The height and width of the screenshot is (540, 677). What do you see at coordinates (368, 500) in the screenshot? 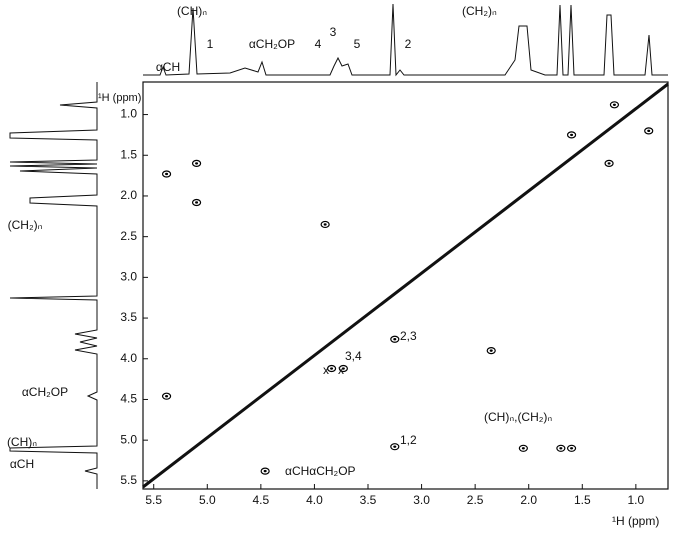
I see `x-tick-label: 3.5` at bounding box center [368, 500].